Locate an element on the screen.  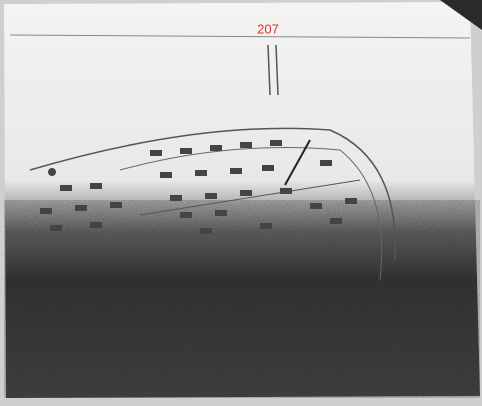
pen-stroke is located at coordinates (297, 162).